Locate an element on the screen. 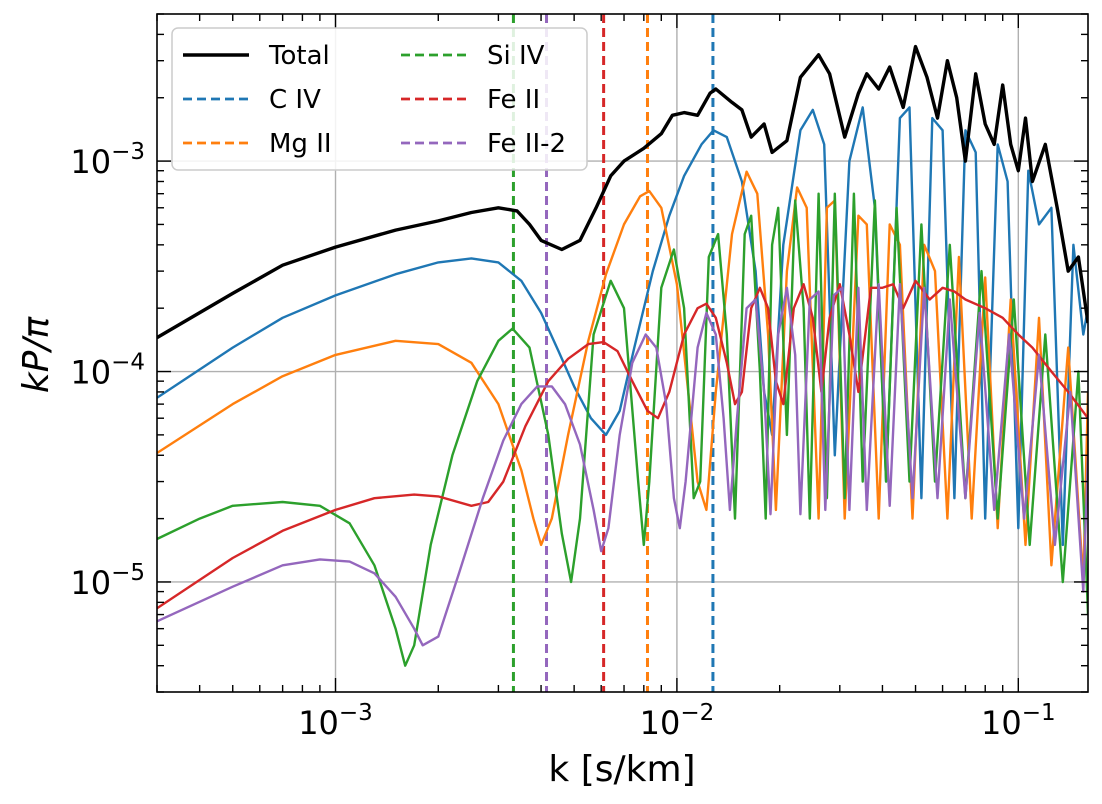 The image size is (1102, 804). legend-label: Mg II is located at coordinates (300, 144).